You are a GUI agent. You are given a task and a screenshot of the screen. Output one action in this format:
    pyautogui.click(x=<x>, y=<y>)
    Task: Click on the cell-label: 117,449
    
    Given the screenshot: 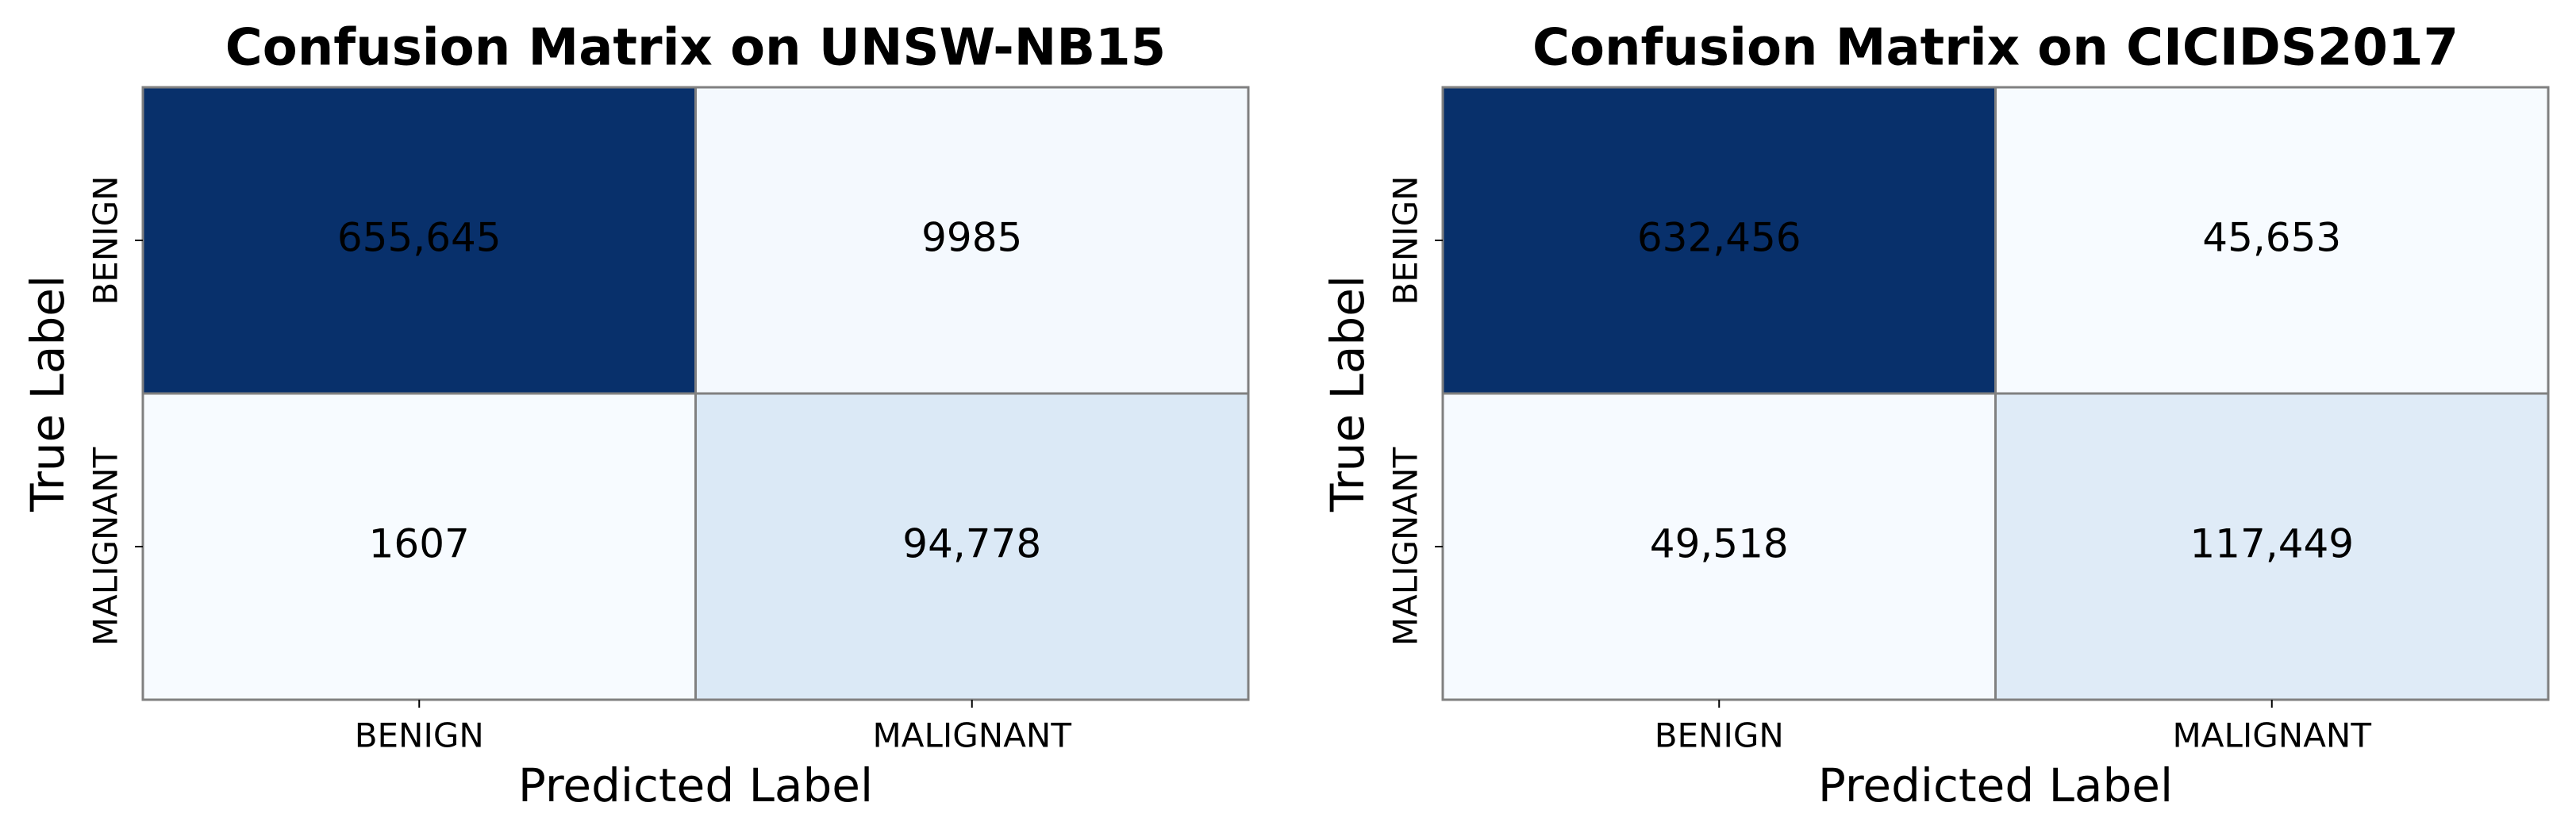 What is the action you would take?
    pyautogui.click(x=2272, y=544)
    